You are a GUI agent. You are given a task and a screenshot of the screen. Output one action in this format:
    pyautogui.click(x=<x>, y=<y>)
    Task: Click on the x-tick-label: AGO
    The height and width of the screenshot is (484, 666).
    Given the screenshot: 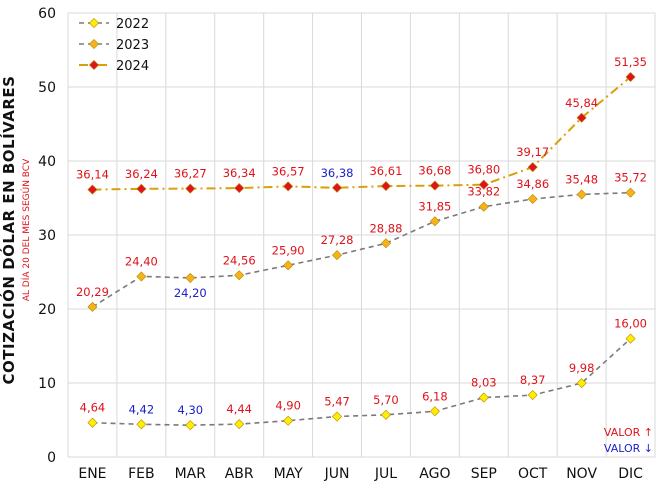 What is the action you would take?
    pyautogui.click(x=434, y=474)
    